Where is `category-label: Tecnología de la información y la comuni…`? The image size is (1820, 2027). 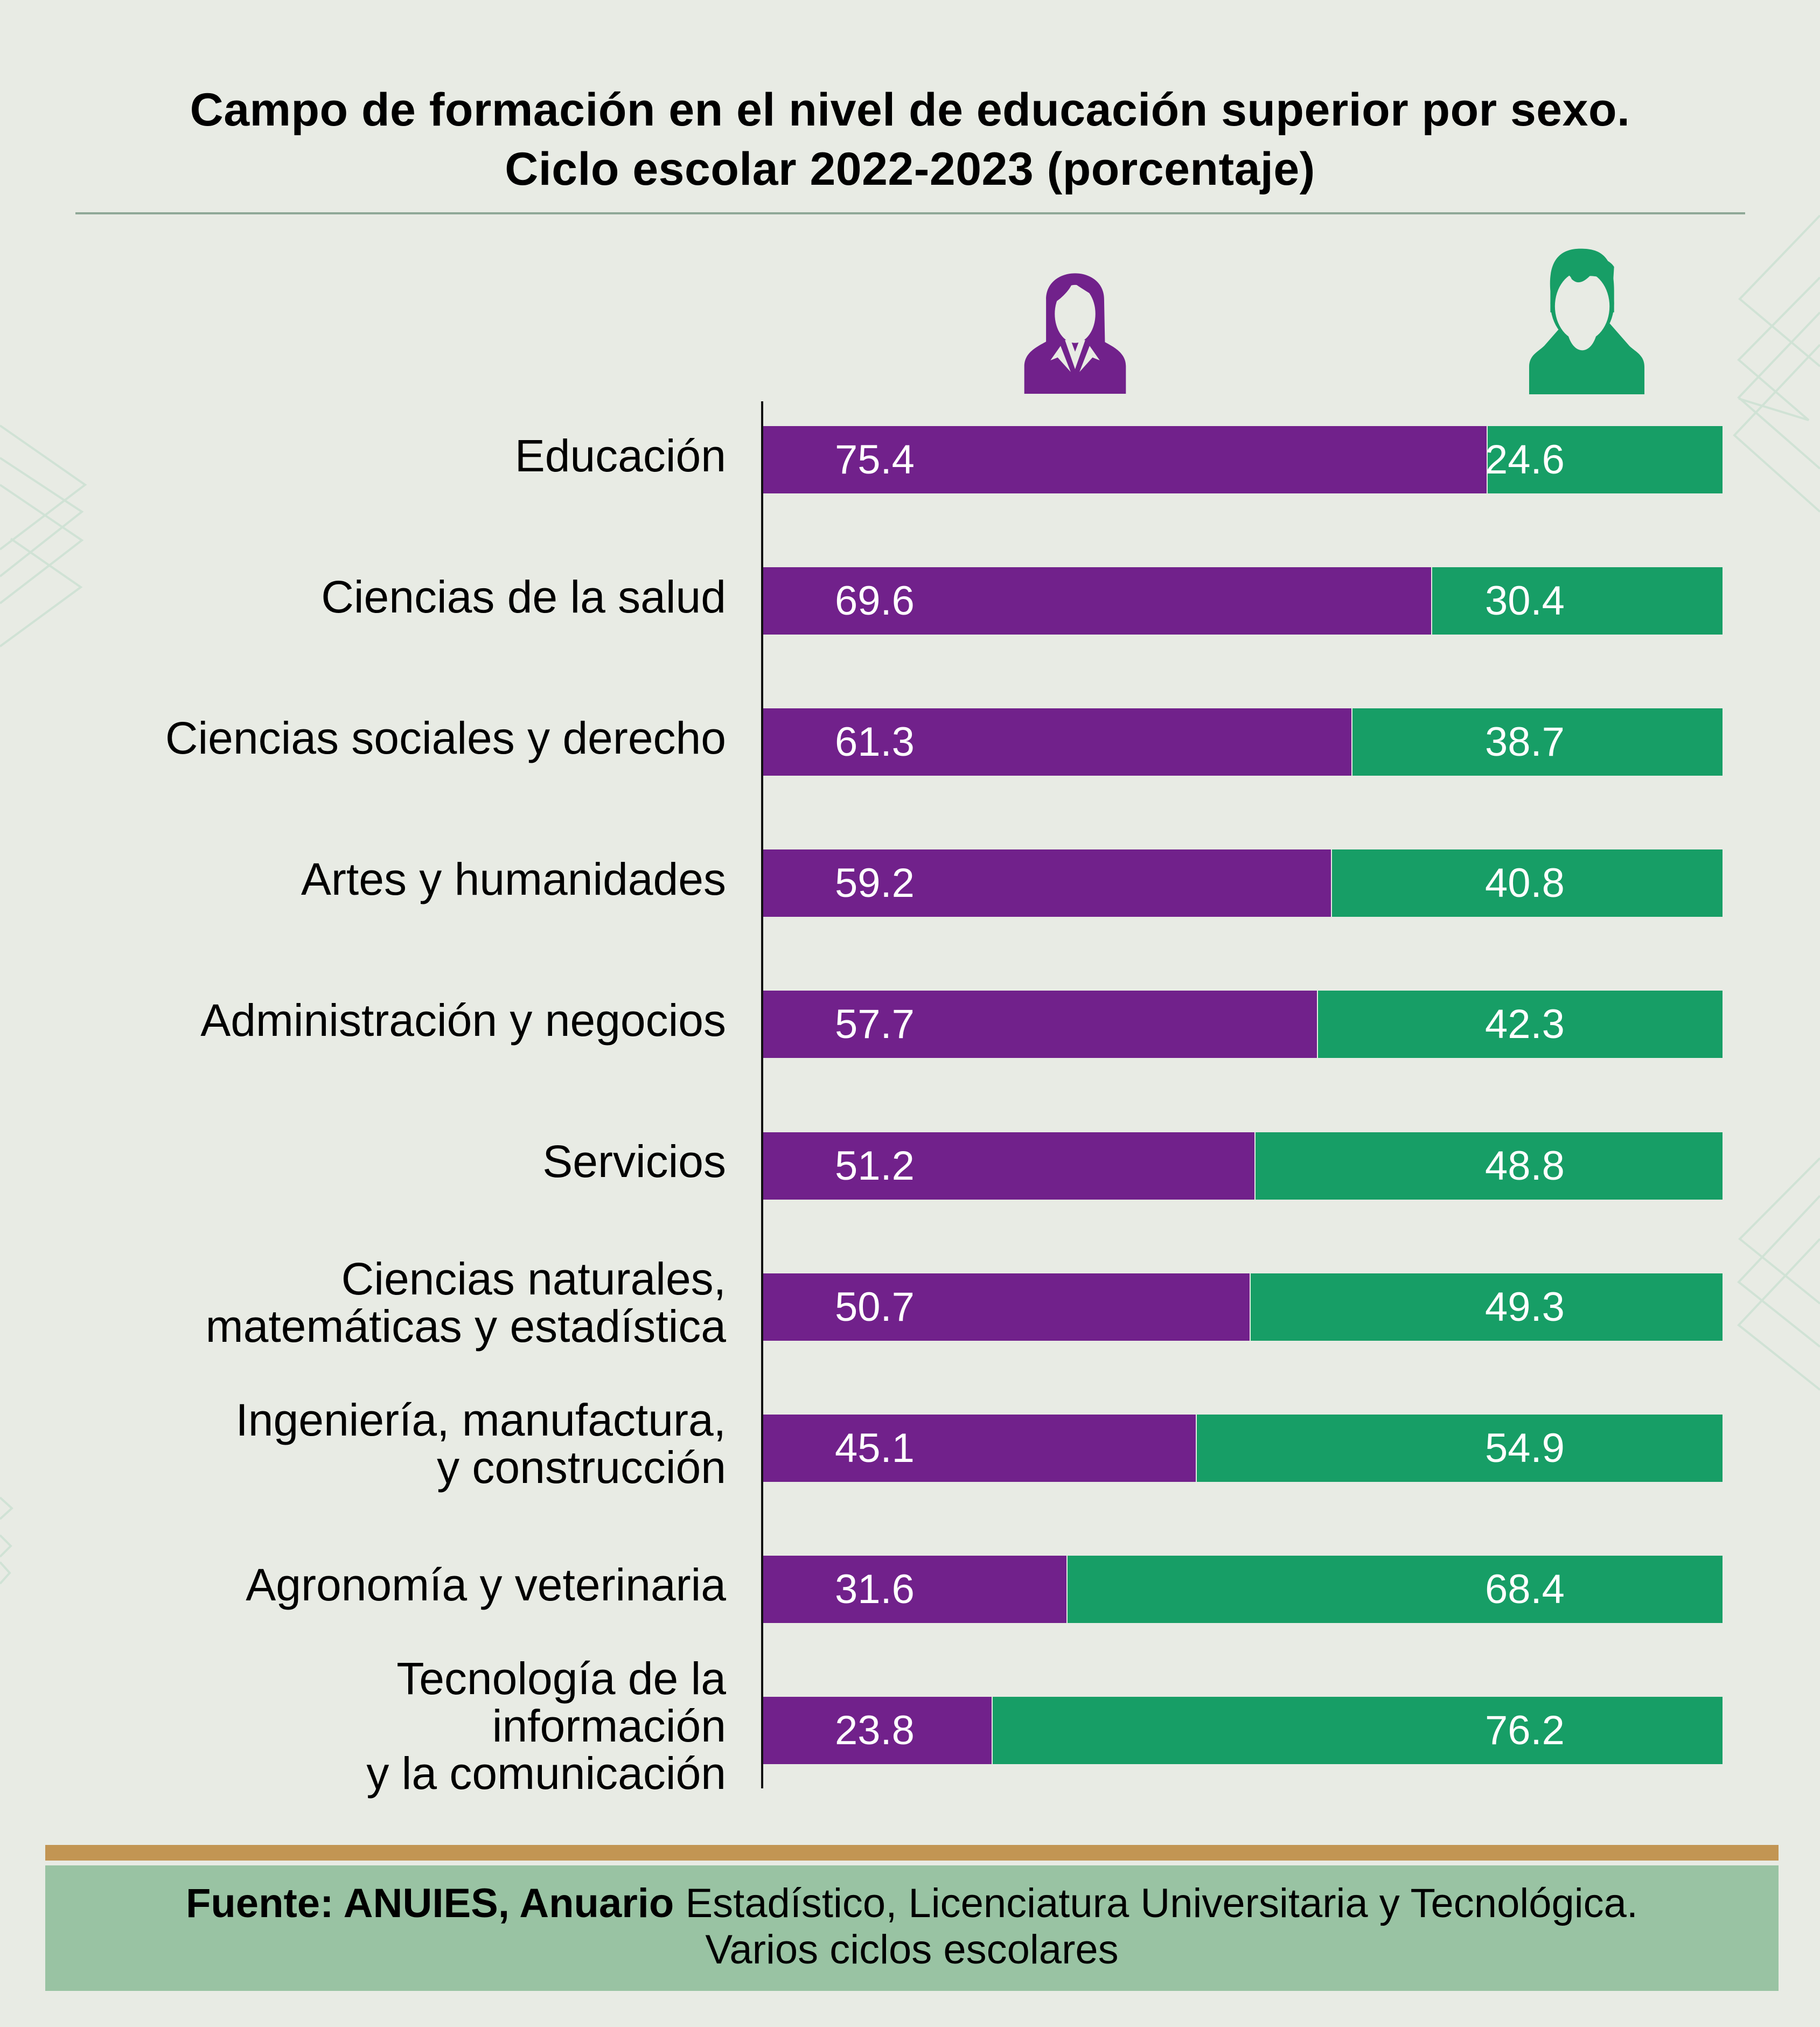
category-label: Tecnología de la información y la comuni… is located at coordinates (546, 1726).